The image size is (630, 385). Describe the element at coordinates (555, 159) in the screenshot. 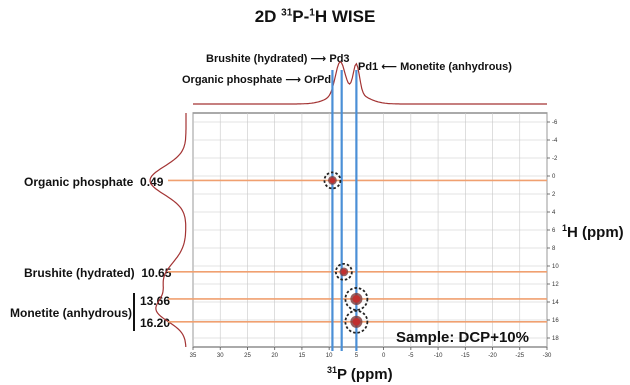

I see `y-tick-label: -2` at that location.